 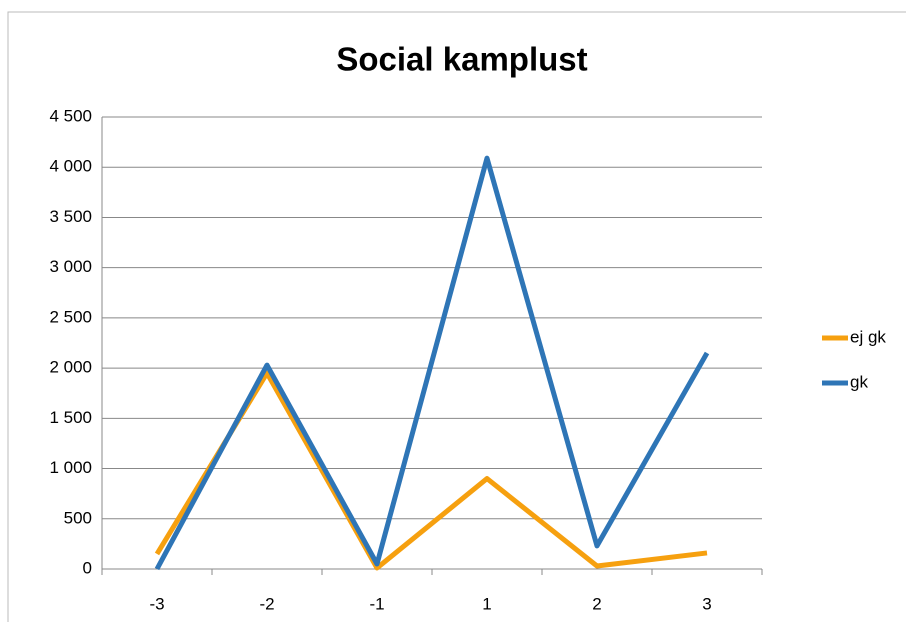 I want to click on y-tick-label: 2 000, so click(x=70, y=367).